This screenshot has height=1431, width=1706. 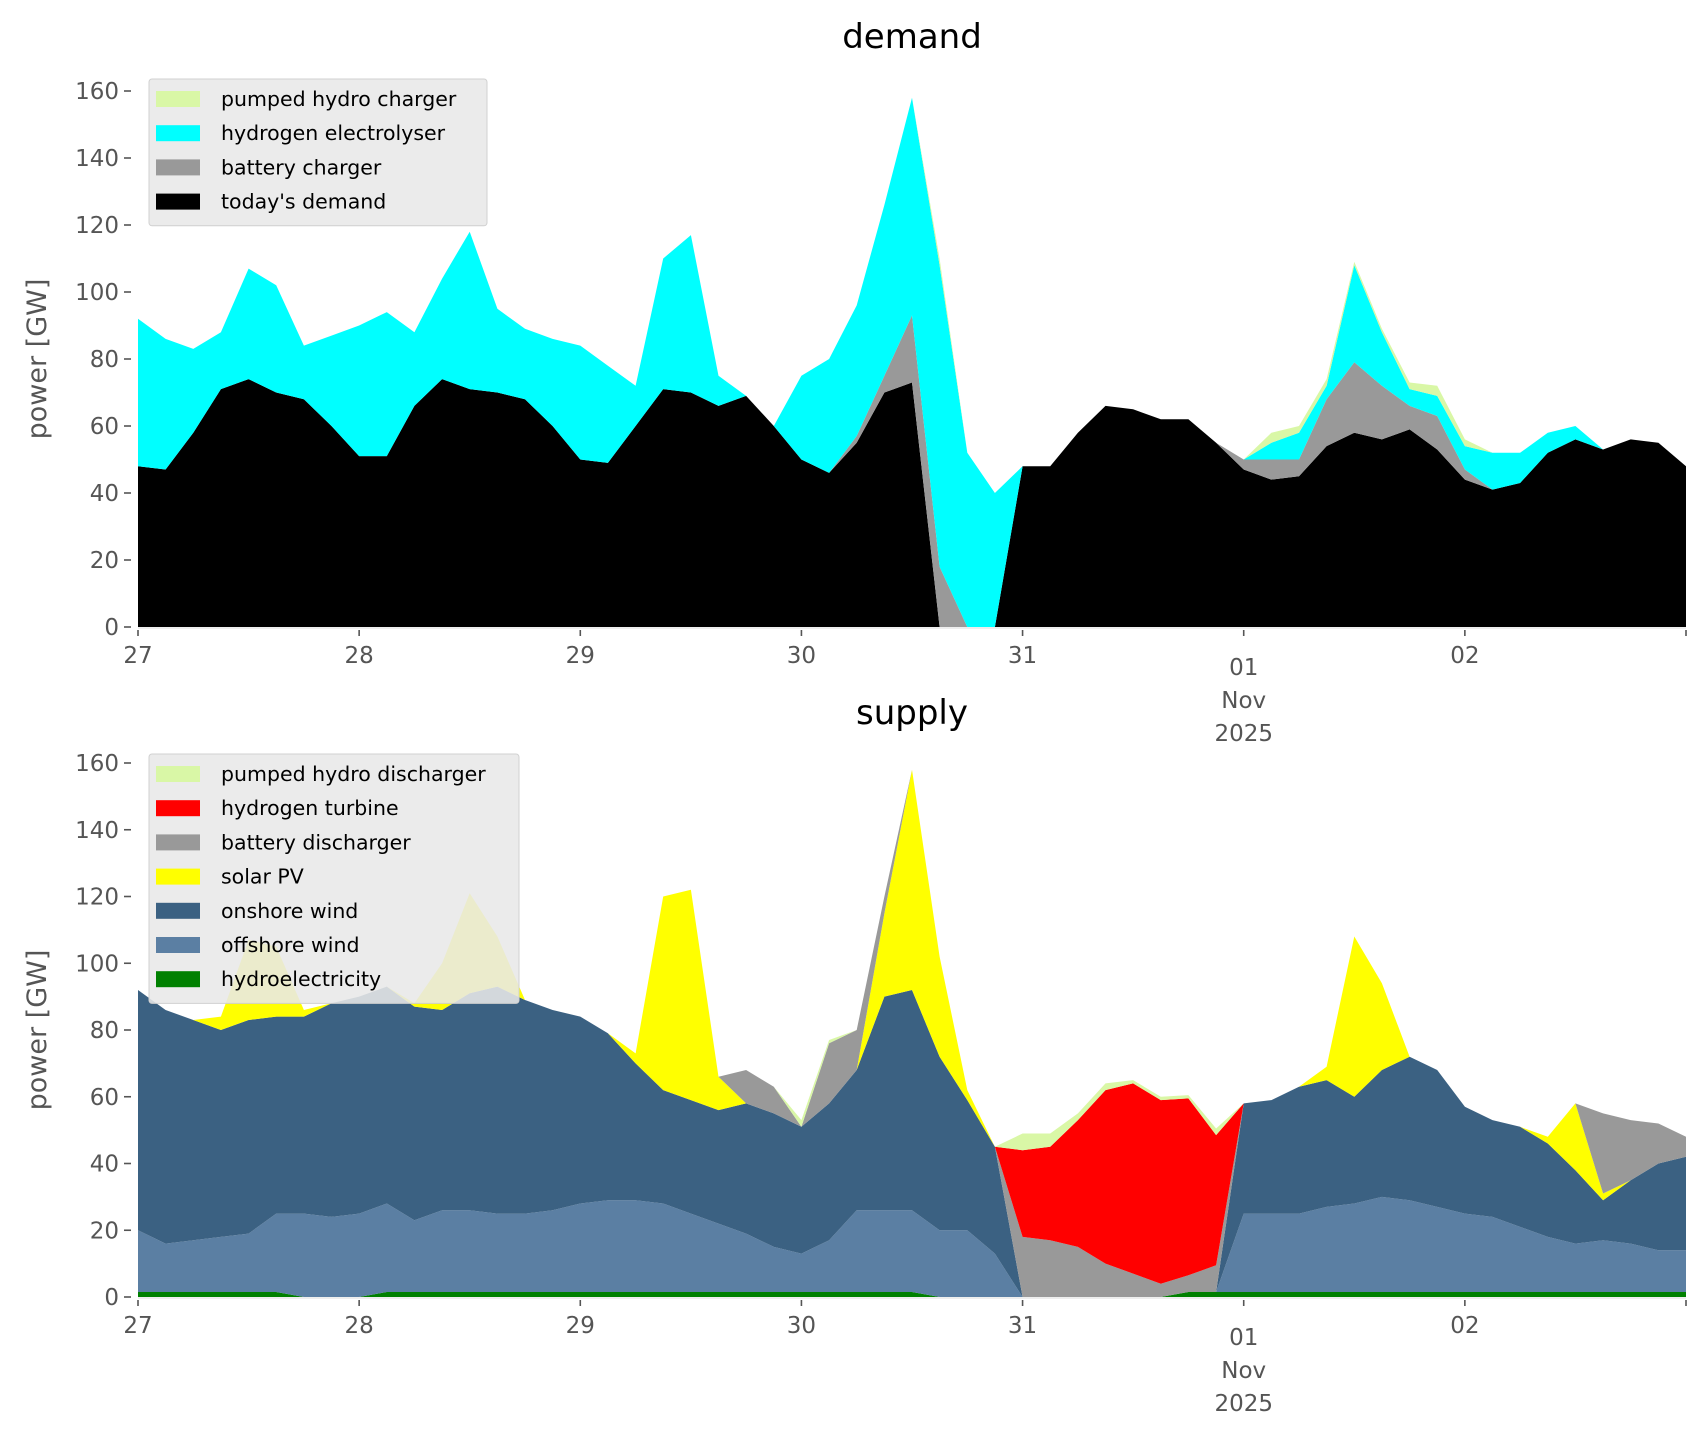 What do you see at coordinates (137, 656) in the screenshot?
I see `demand-x-tick-label: 27` at bounding box center [137, 656].